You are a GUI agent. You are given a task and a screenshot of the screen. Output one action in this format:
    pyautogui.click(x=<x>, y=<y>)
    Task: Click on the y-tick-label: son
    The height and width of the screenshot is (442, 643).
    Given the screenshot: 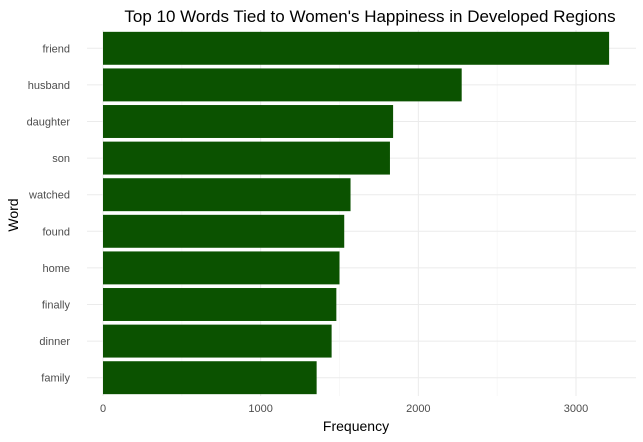 What is the action you would take?
    pyautogui.click(x=61, y=159)
    